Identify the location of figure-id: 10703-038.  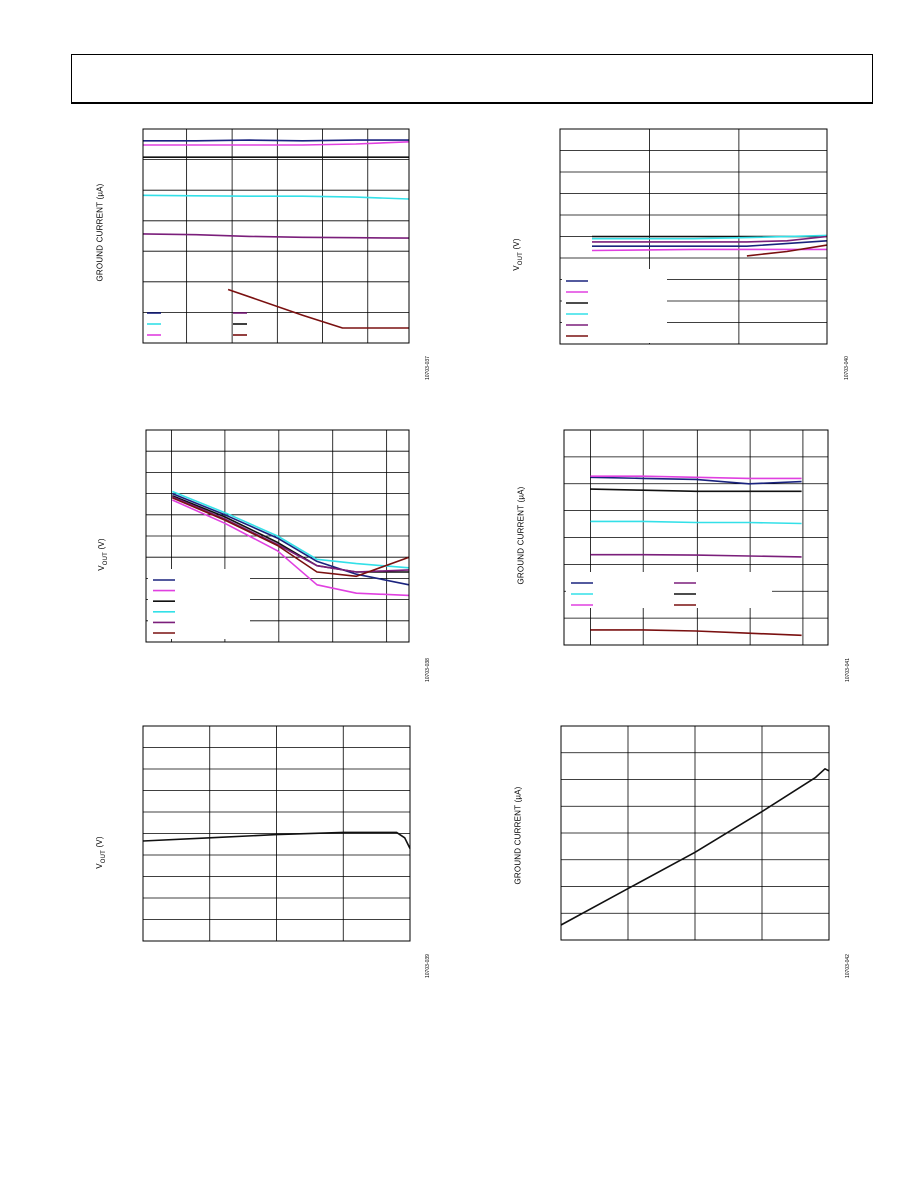
(428, 670).